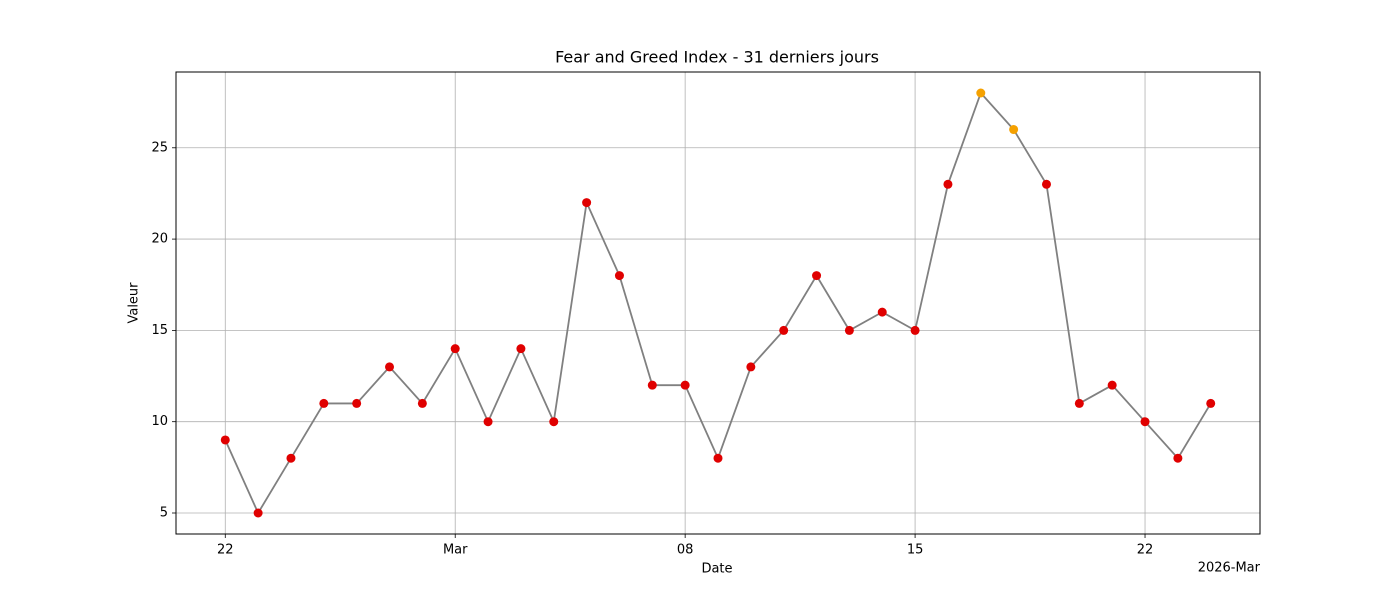 This screenshot has width=1400, height=600. What do you see at coordinates (134, 303) in the screenshot?
I see `y-axis-label: Valeur` at bounding box center [134, 303].